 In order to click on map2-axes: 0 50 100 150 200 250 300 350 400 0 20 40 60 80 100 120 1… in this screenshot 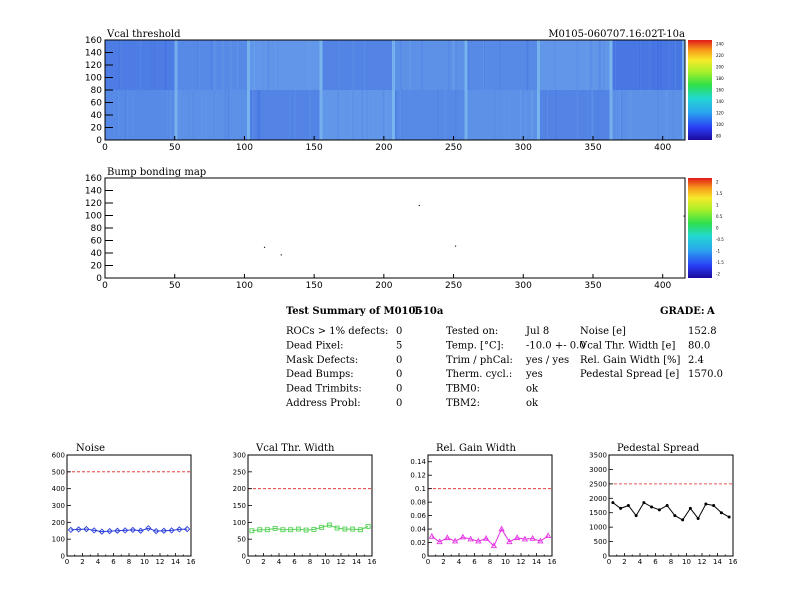, I will do `click(378, 232)`.